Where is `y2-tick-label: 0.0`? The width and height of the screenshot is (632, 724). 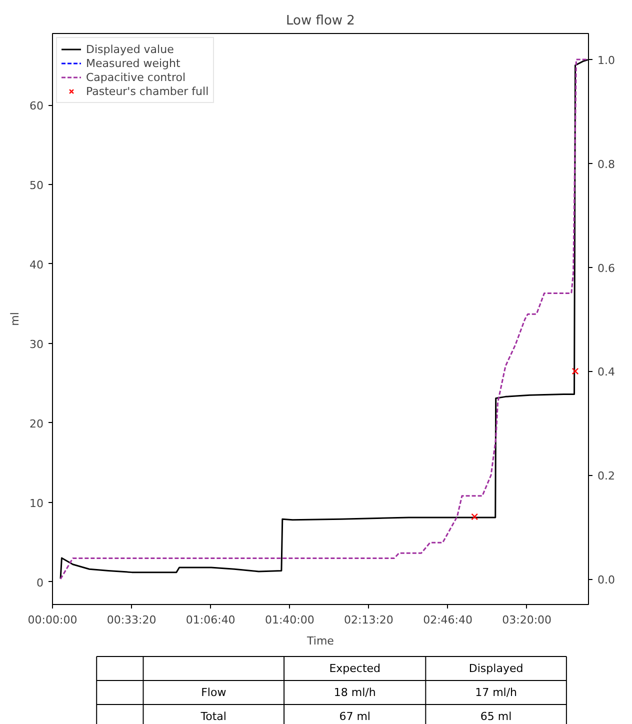 y2-tick-label: 0.0 is located at coordinates (606, 580).